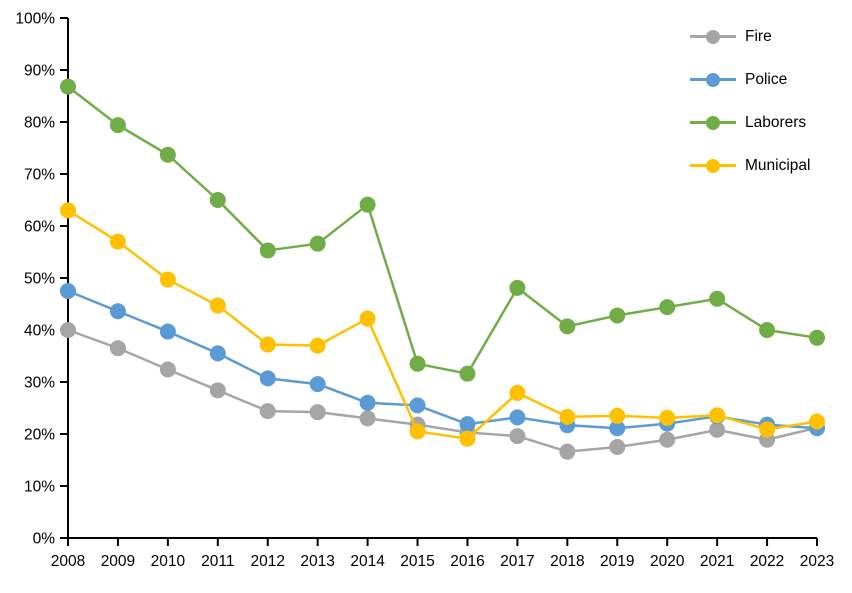  Describe the element at coordinates (713, 122) in the screenshot. I see `legend-marker-laborers` at that location.